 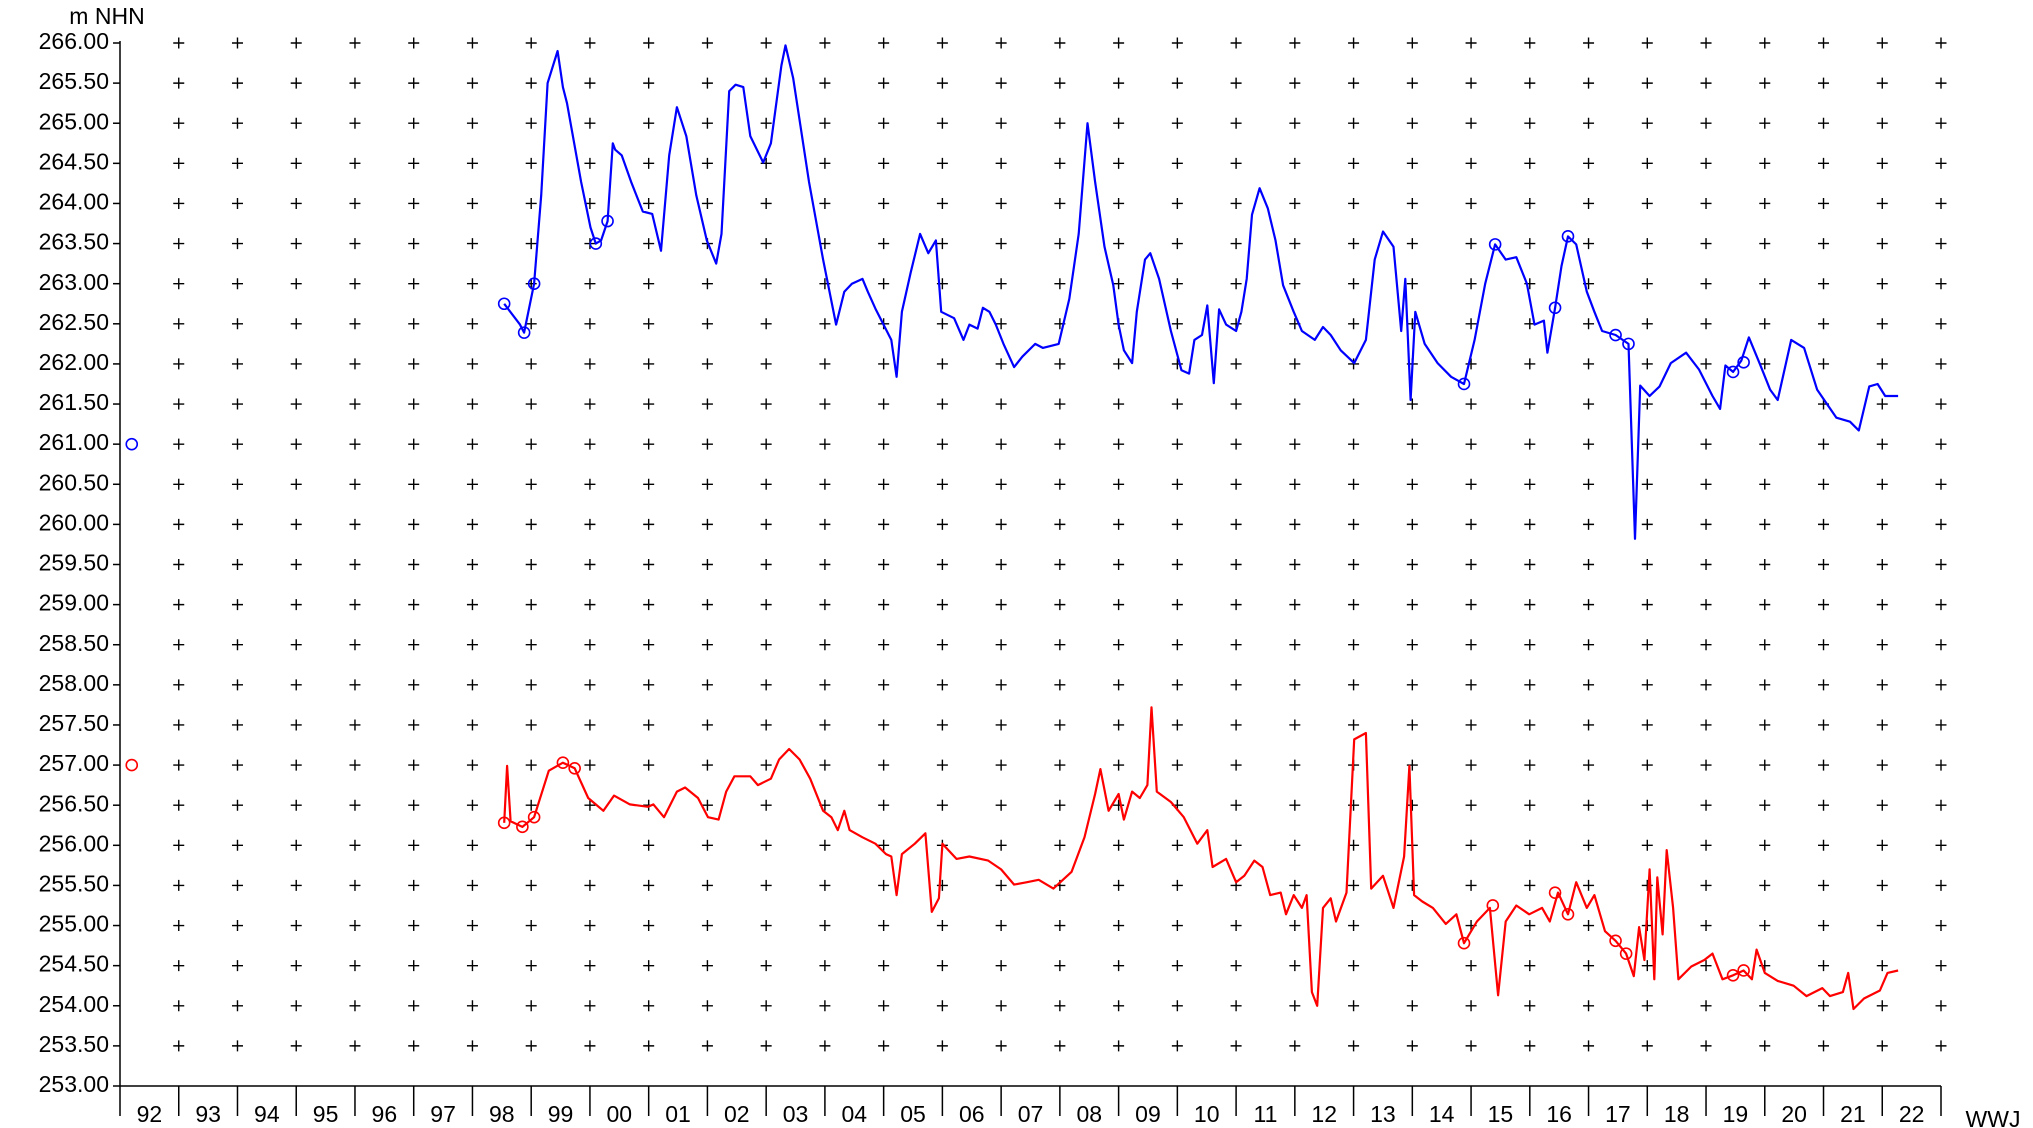 I want to click on y-tick-label: 265.00, so click(x=74, y=121).